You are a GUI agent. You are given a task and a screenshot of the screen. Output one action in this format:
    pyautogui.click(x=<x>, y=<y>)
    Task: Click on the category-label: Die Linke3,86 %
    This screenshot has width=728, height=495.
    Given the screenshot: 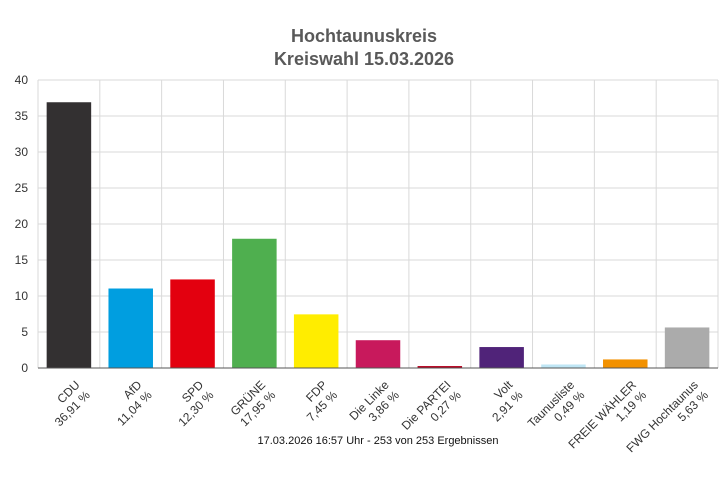 What is the action you would take?
    pyautogui.click(x=374, y=406)
    